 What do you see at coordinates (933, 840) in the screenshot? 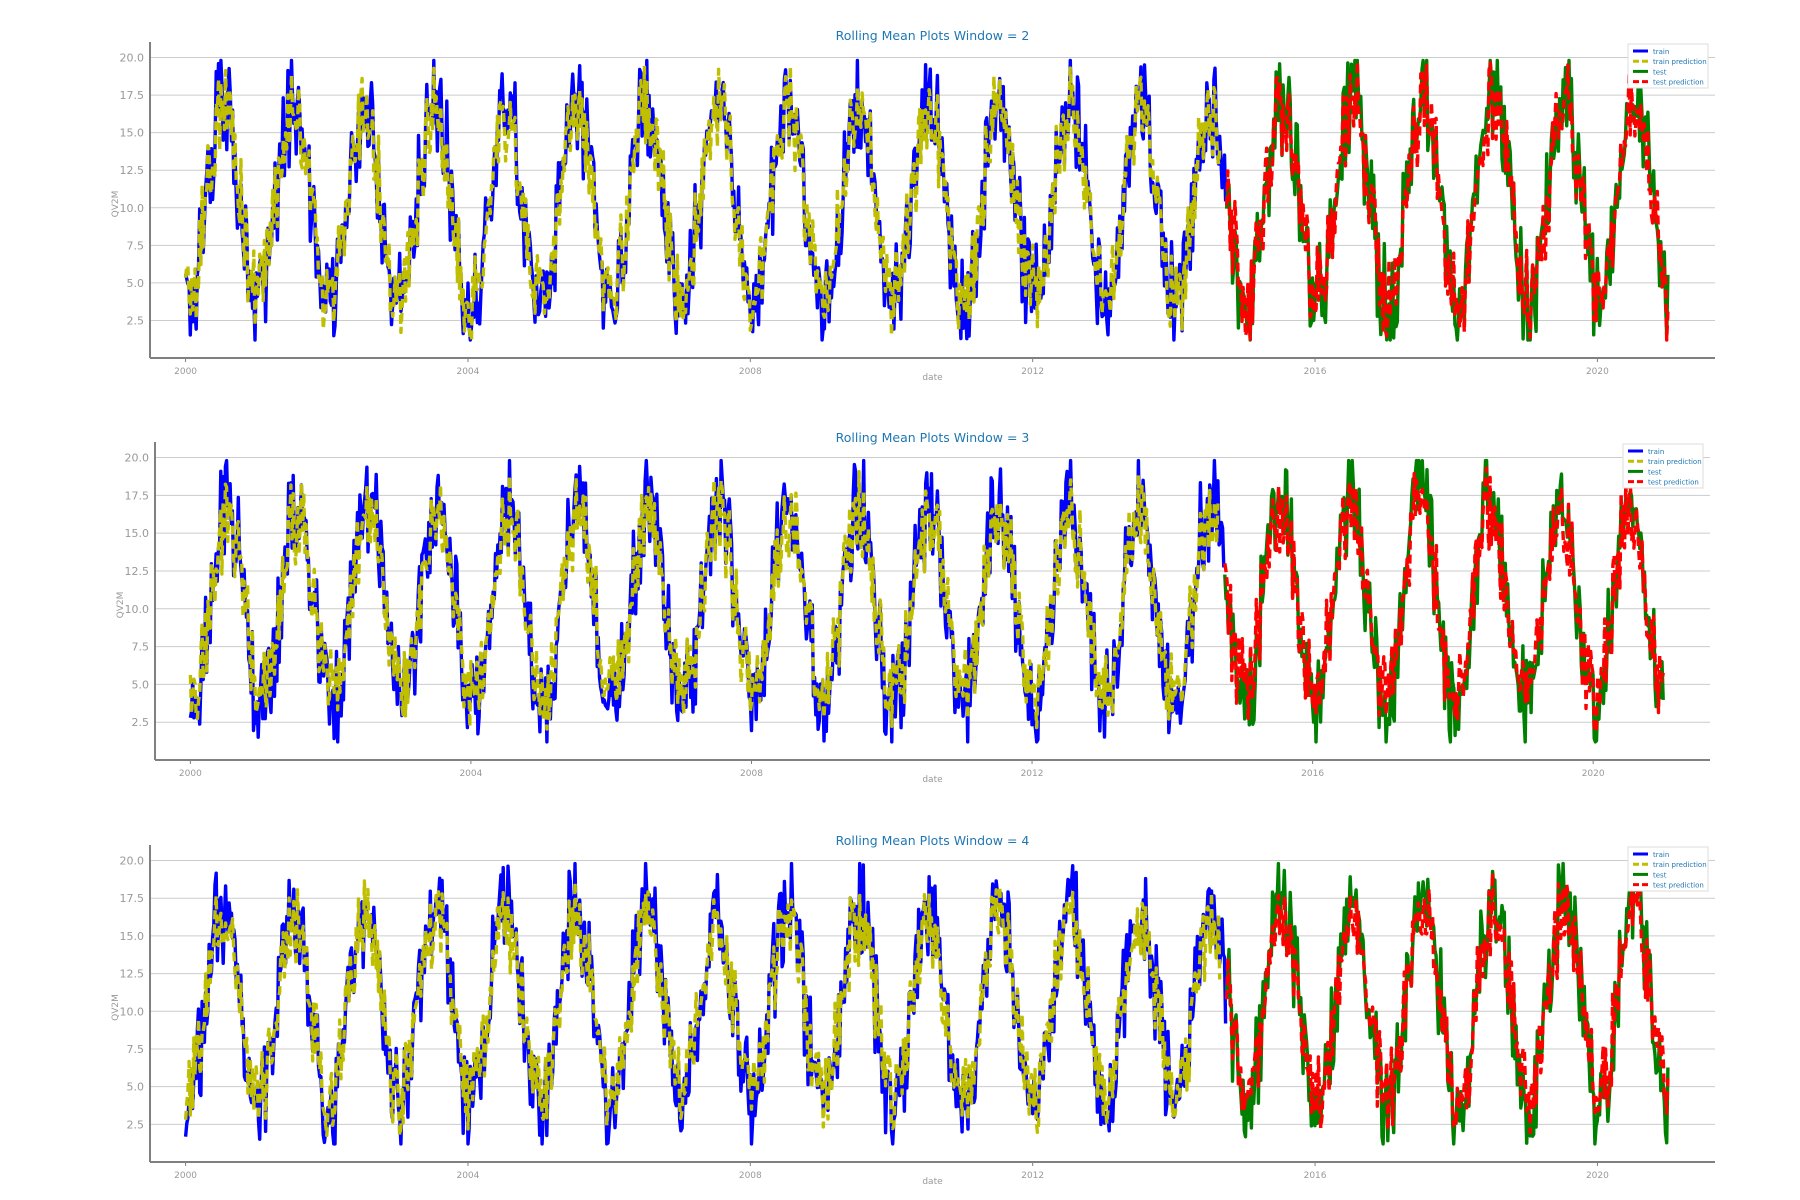
I see `chart-title: Rolling Mean Plots Window = 4` at bounding box center [933, 840].